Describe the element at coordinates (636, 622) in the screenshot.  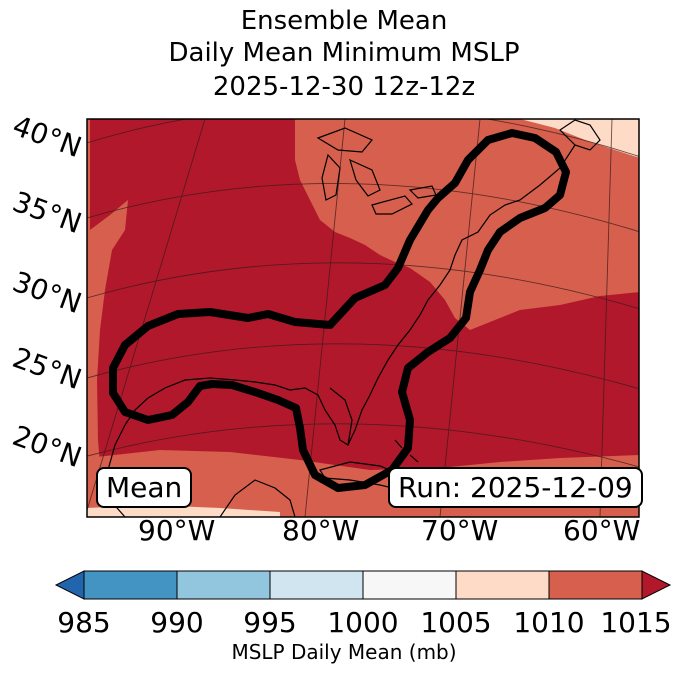
I see `colorbar-tick-1015: 1015` at that location.